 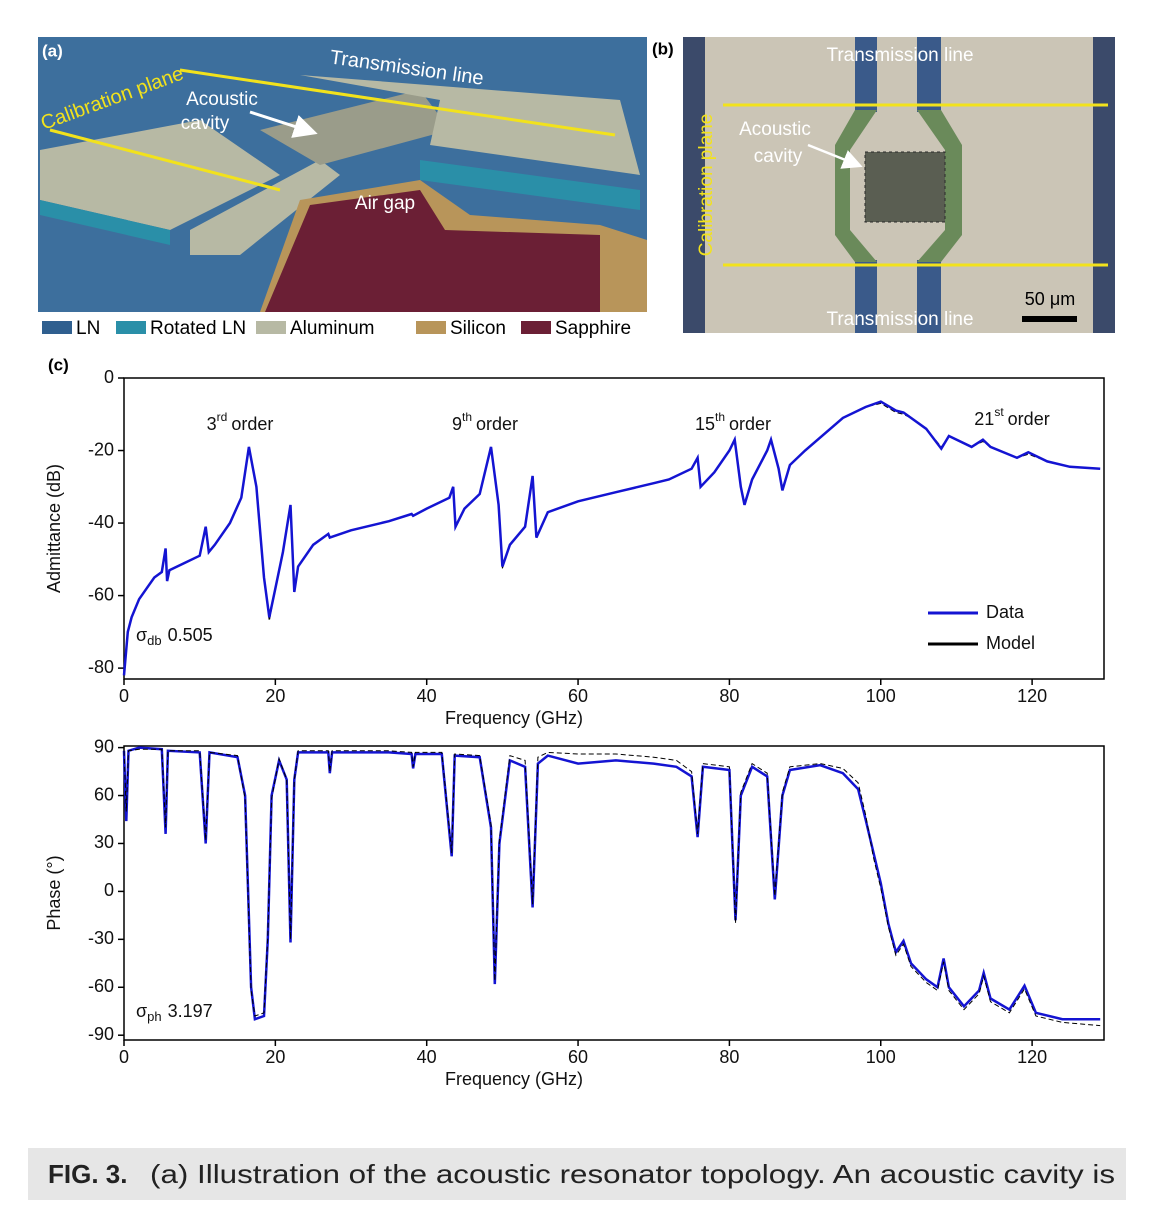 I want to click on legend-label: Sapphire, so click(x=593, y=328).